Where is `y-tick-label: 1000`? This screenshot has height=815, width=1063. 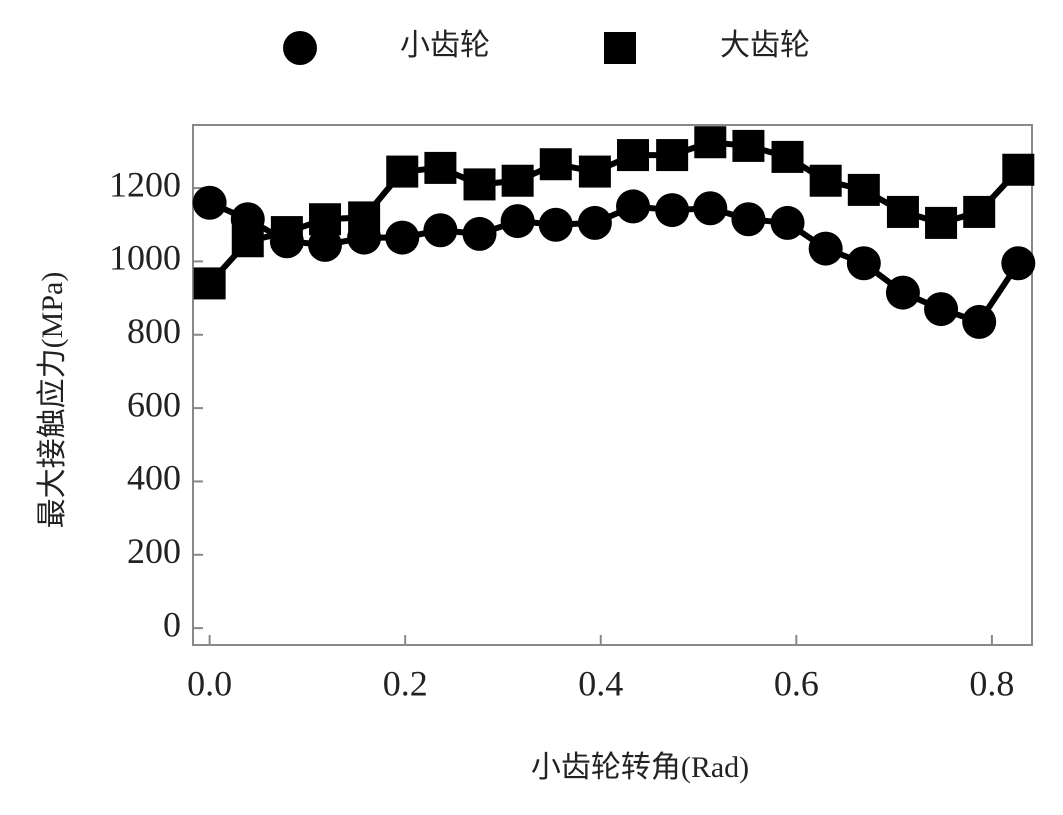
y-tick-label: 1000 is located at coordinates (145, 258).